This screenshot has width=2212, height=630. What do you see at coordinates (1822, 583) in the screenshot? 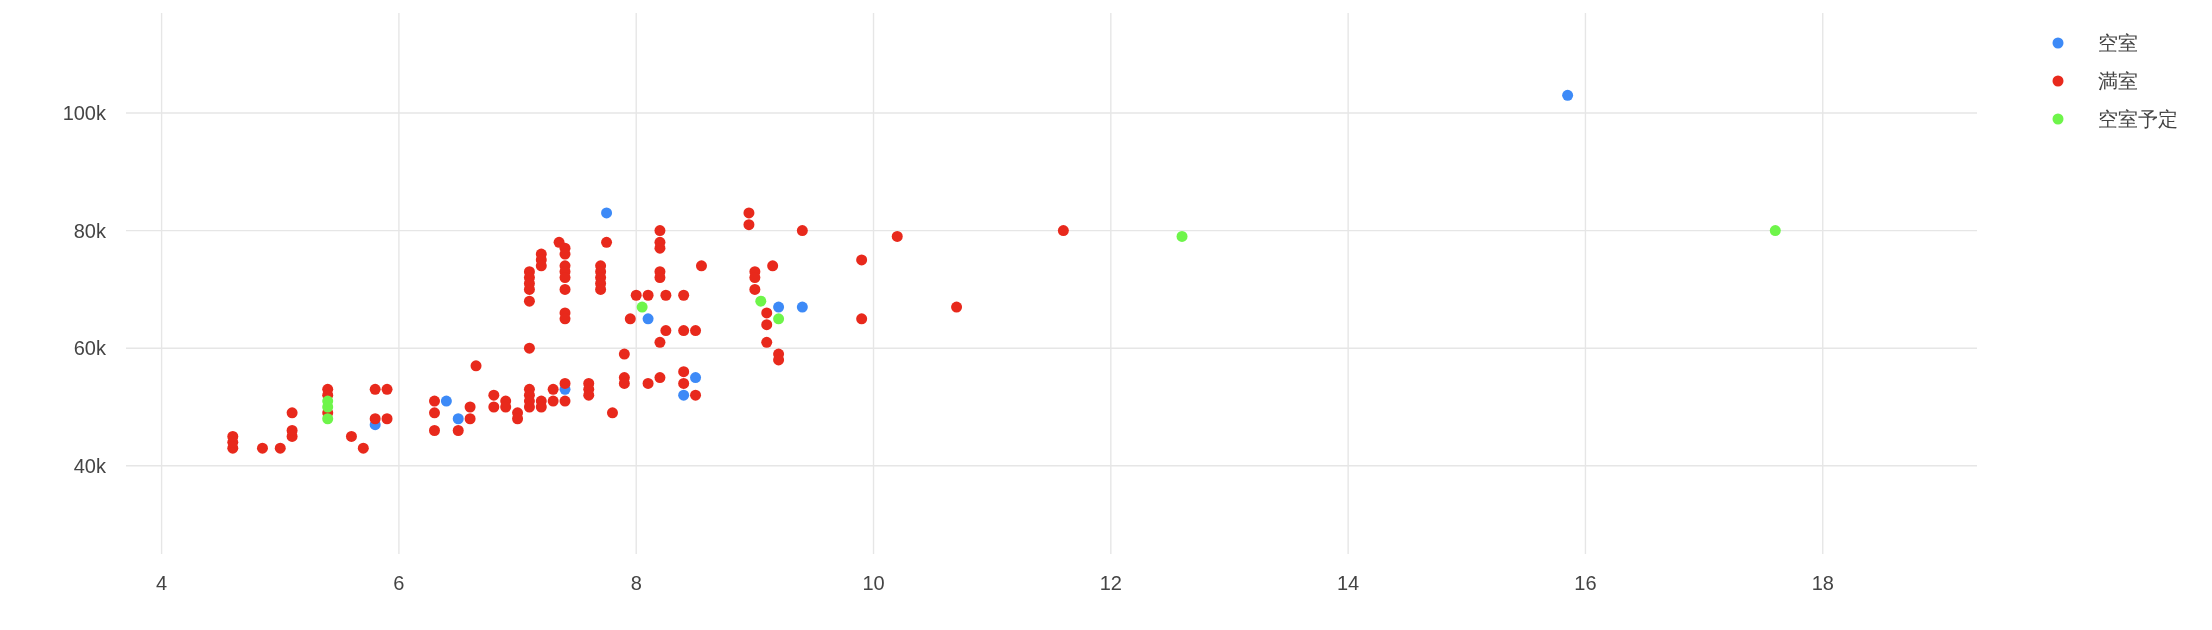
I see `x-tick-label: 18` at bounding box center [1822, 583].